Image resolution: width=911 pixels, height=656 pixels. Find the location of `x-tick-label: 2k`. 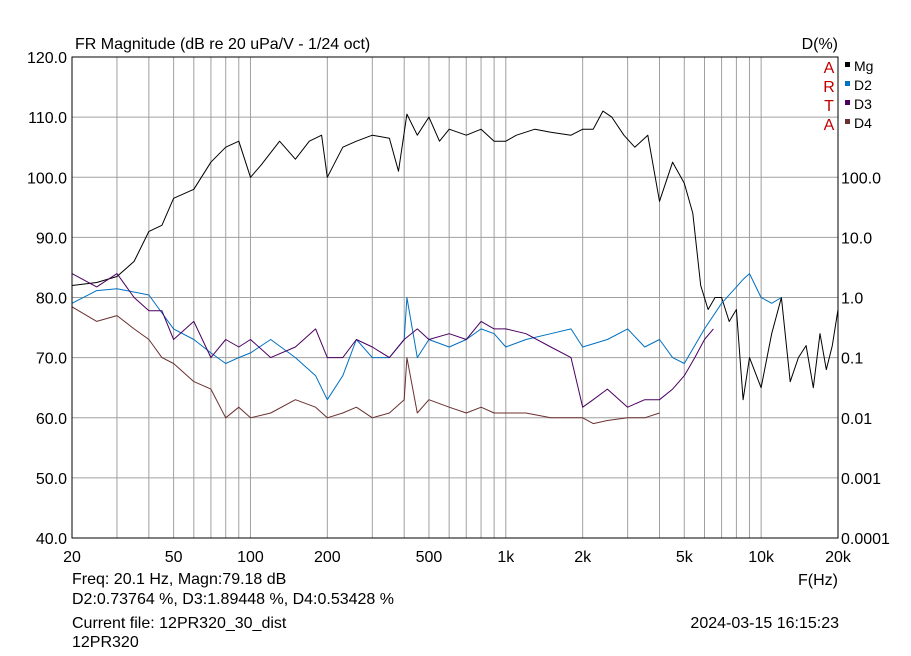

x-tick-label: 2k is located at coordinates (583, 557).